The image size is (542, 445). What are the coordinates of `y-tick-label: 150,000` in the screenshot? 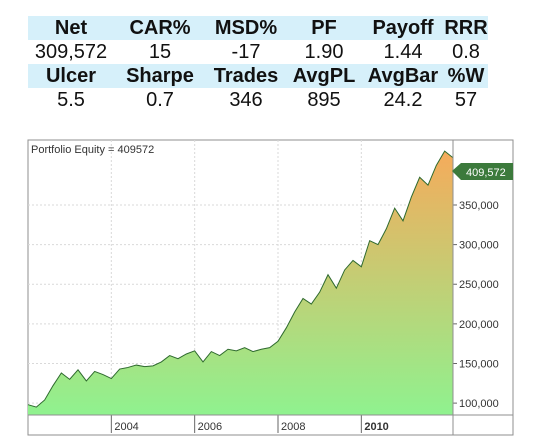 It's located at (479, 364).